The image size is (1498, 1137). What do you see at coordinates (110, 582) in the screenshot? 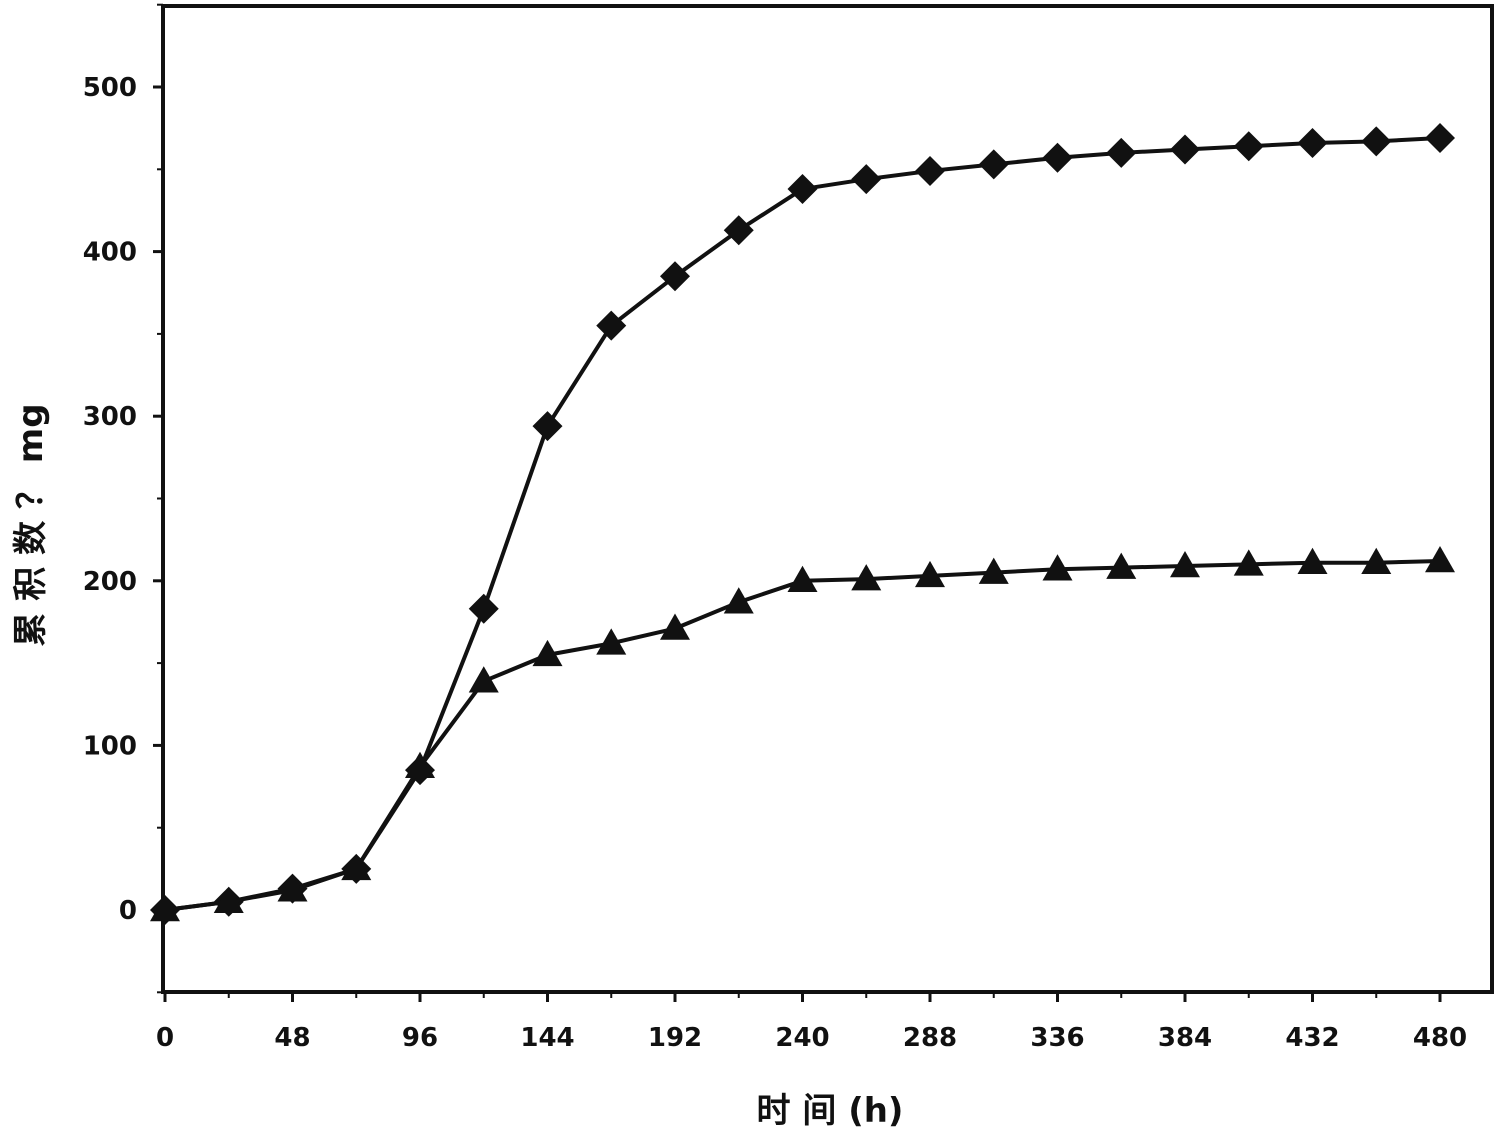
I see `y-tick-label: 200` at bounding box center [110, 582].